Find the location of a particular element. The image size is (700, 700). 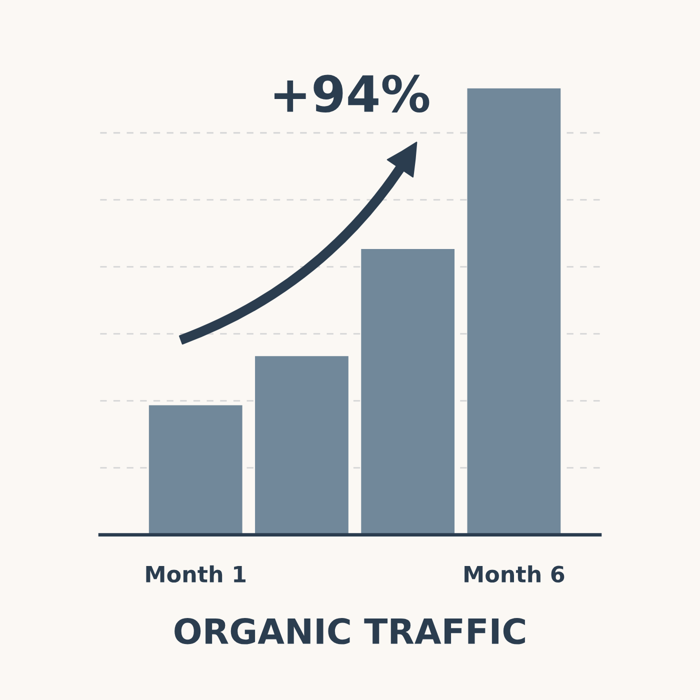

x-tick-label: Month 6 is located at coordinates (514, 574).